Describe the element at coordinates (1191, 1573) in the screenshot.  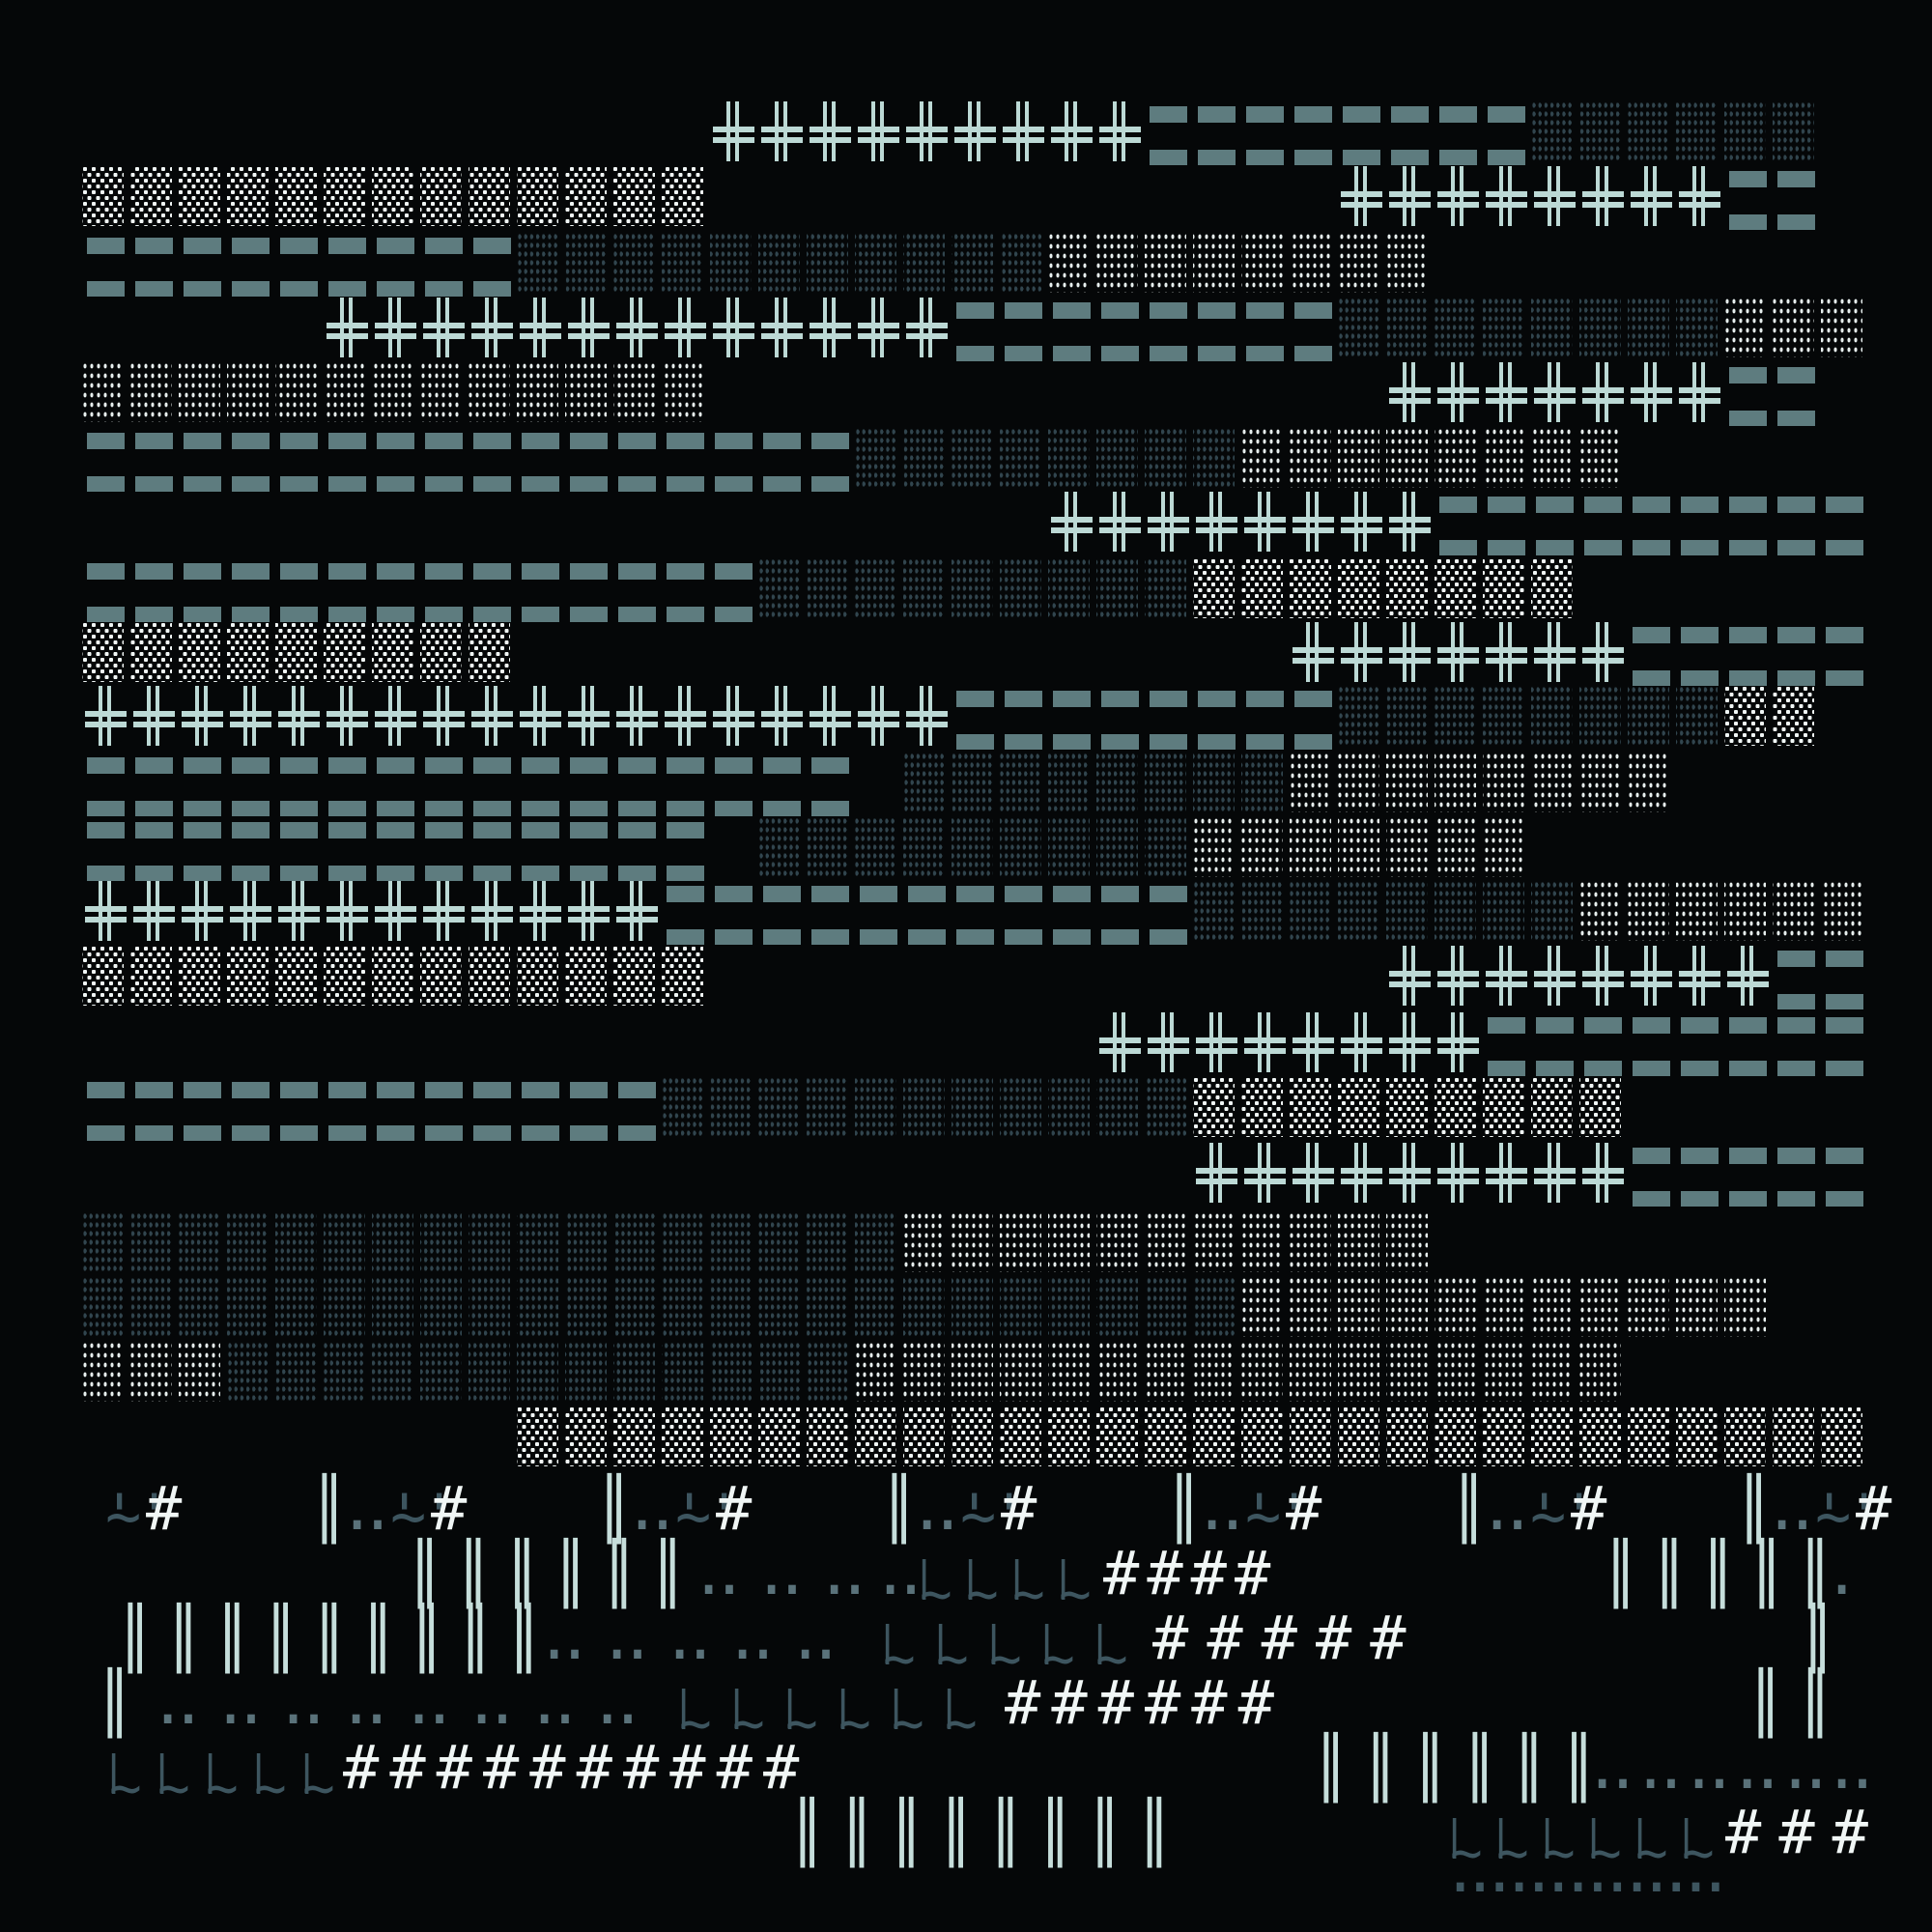
I see `text-glyph-run: ####` at that location.